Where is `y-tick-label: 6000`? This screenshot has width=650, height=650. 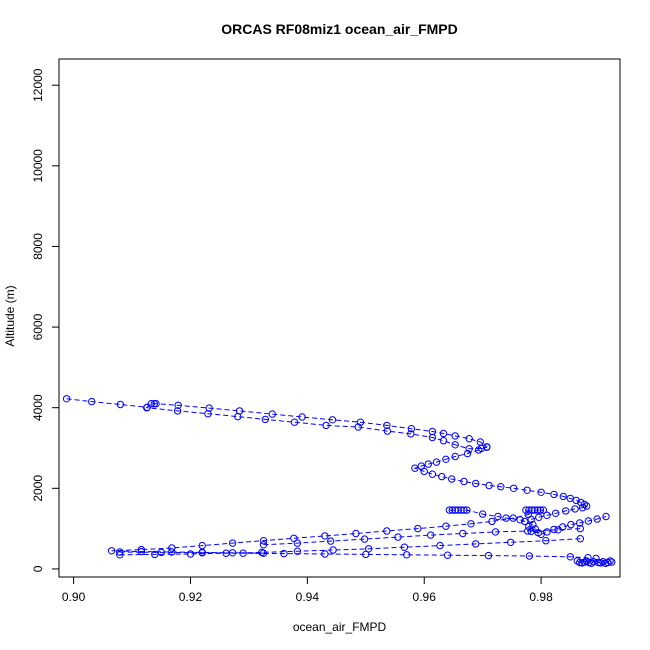
y-tick-label: 6000 is located at coordinates (38, 326).